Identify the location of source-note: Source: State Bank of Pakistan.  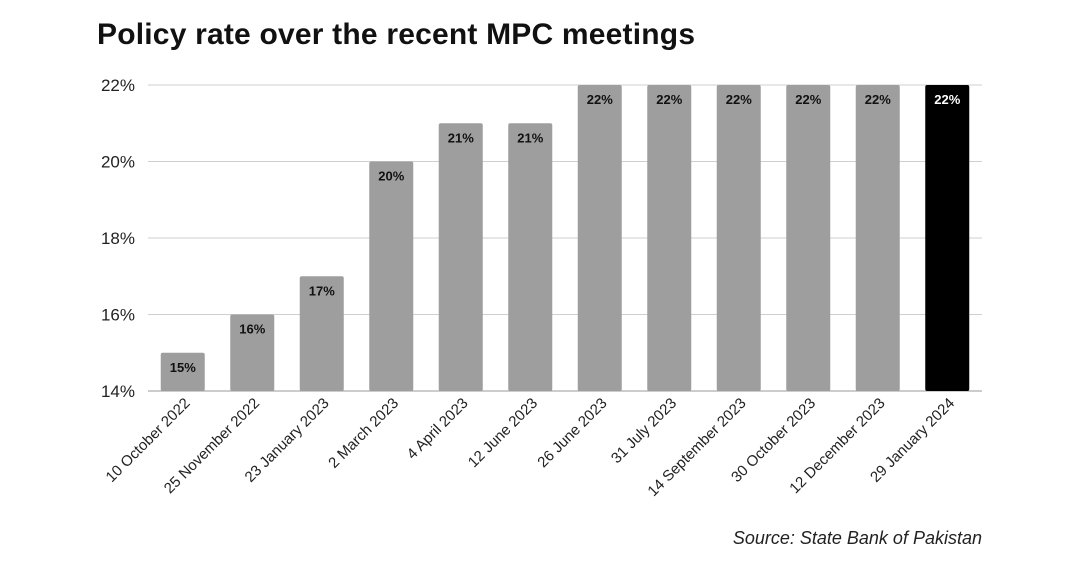
(857, 538).